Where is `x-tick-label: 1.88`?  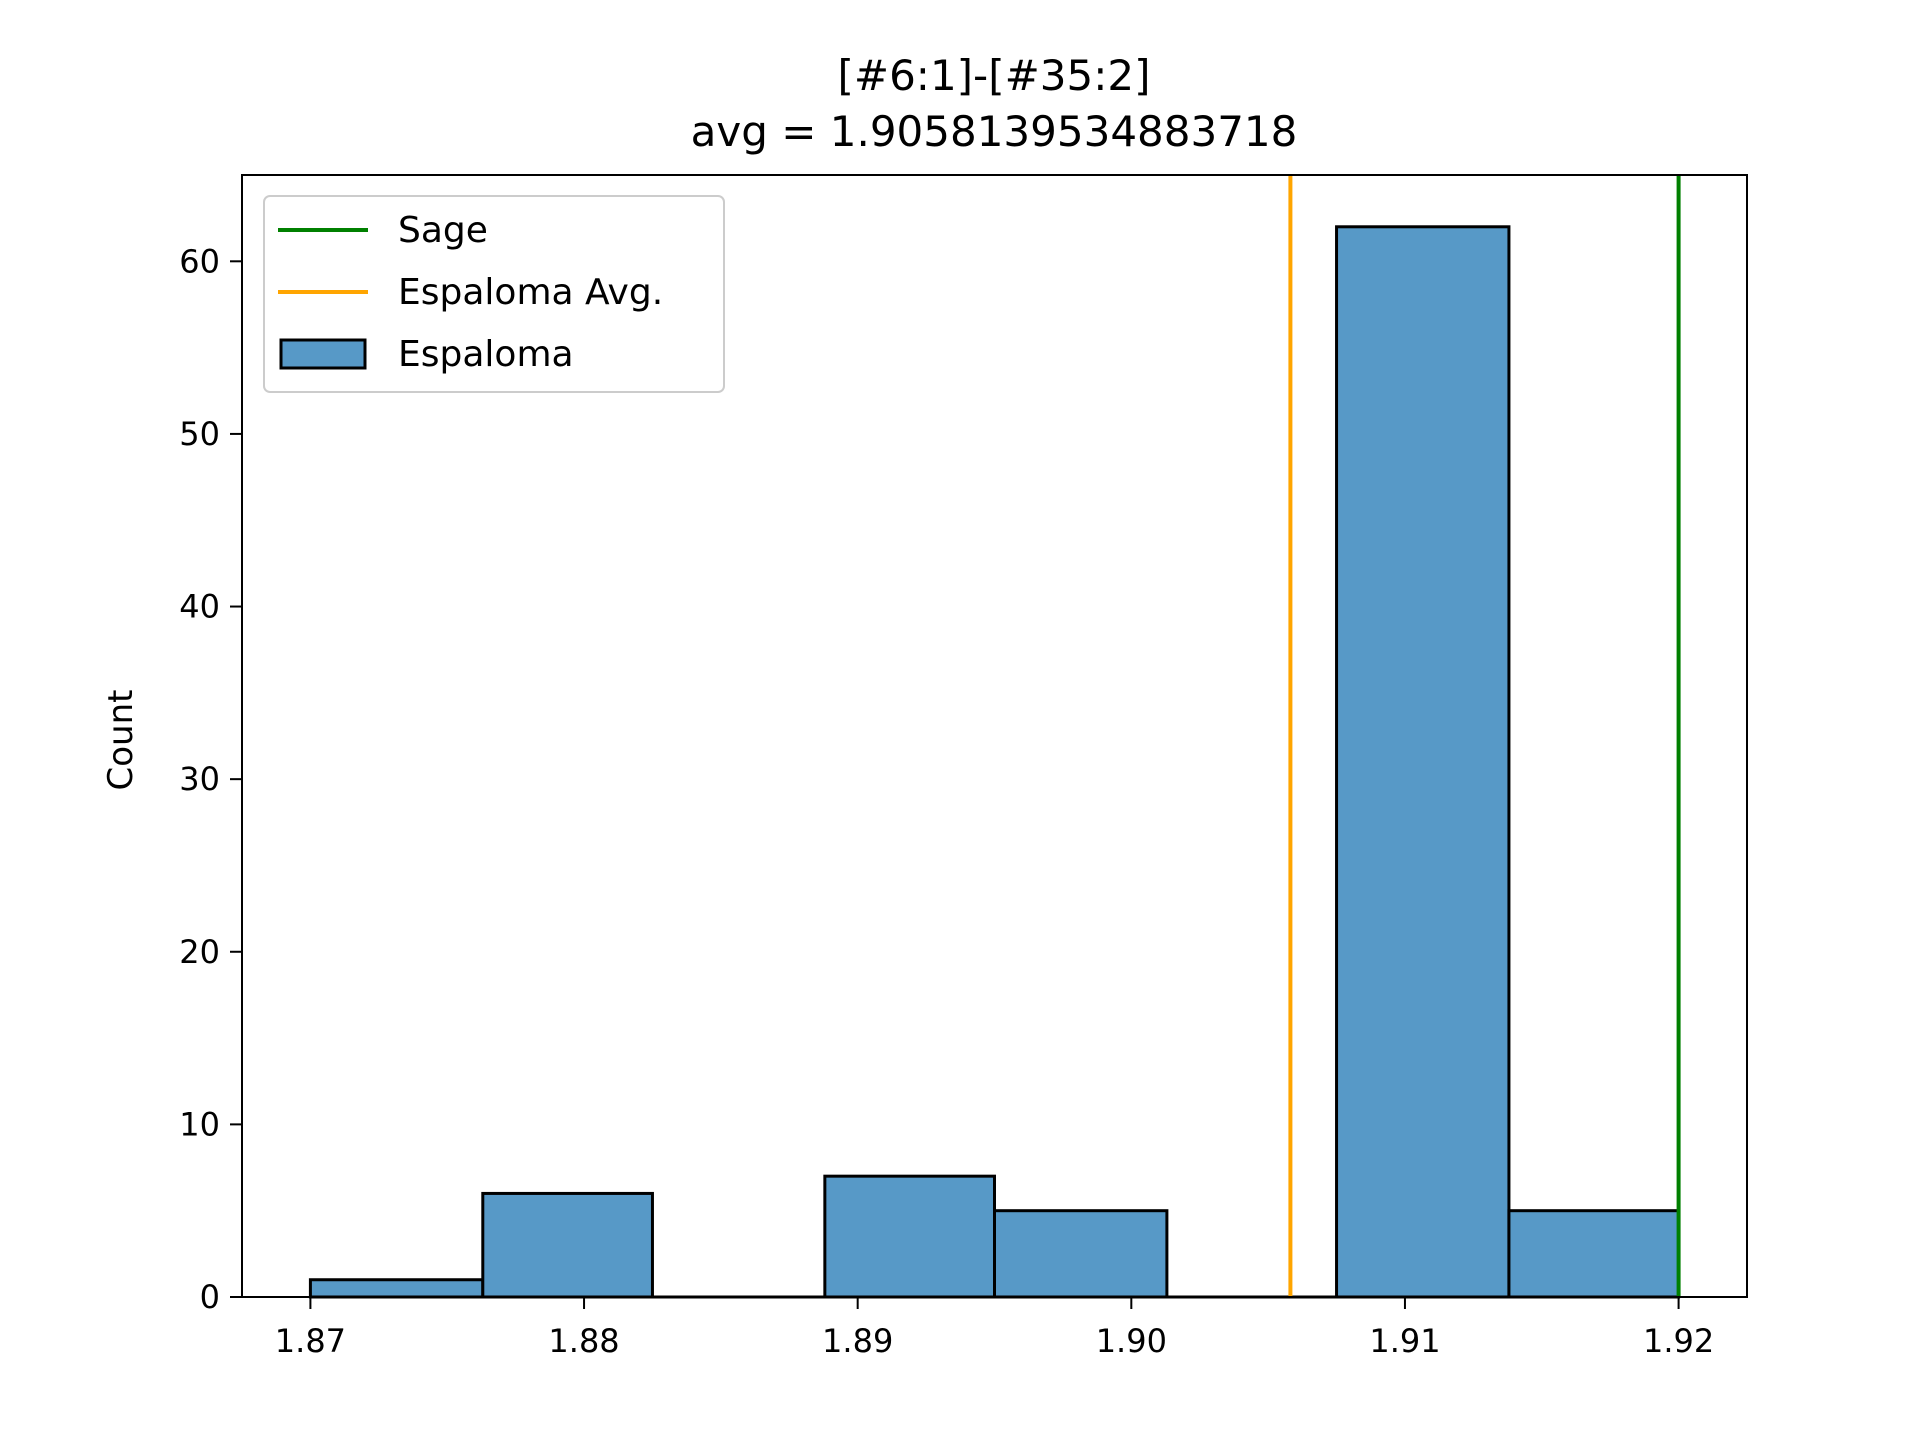
x-tick-label: 1.88 is located at coordinates (583, 1341).